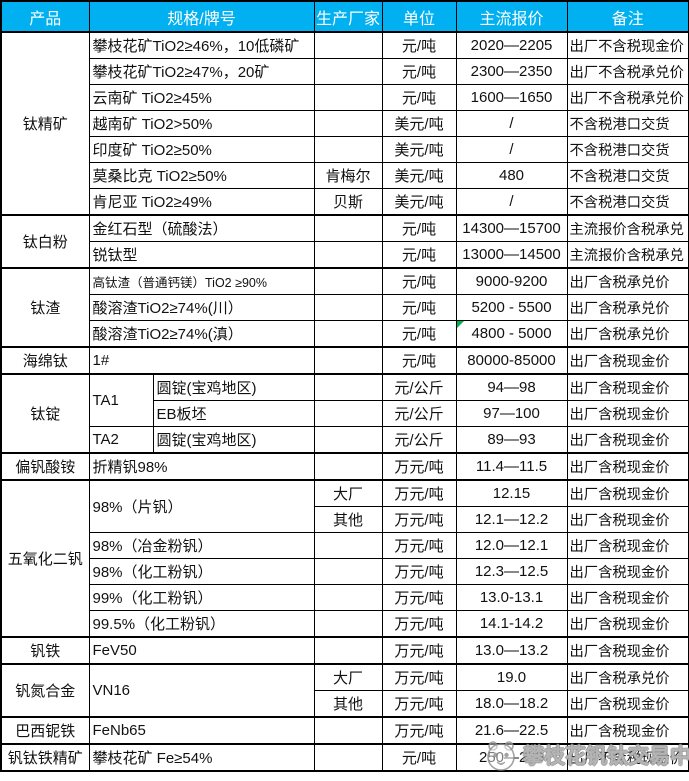  What do you see at coordinates (511, 307) in the screenshot?
I see `price-cell: 5200 - 5500` at bounding box center [511, 307].